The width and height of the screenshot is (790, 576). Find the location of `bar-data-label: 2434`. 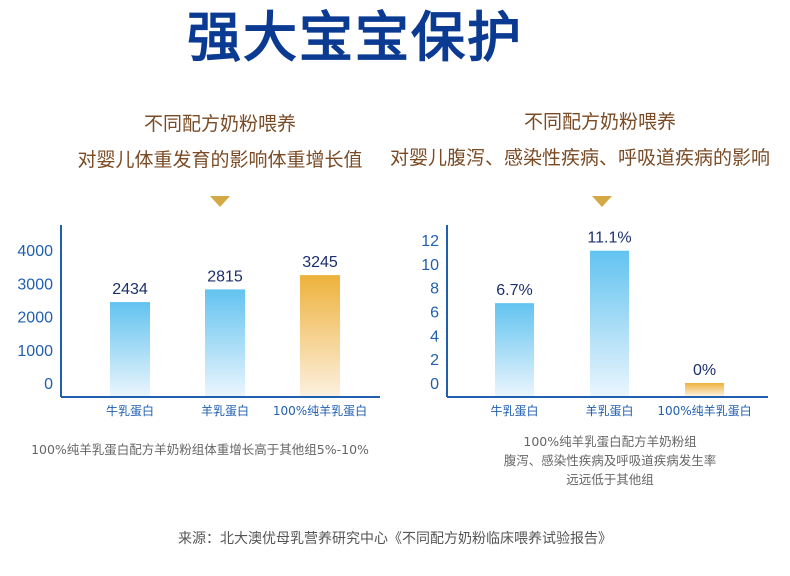

bar-data-label: 2434 is located at coordinates (130, 289).